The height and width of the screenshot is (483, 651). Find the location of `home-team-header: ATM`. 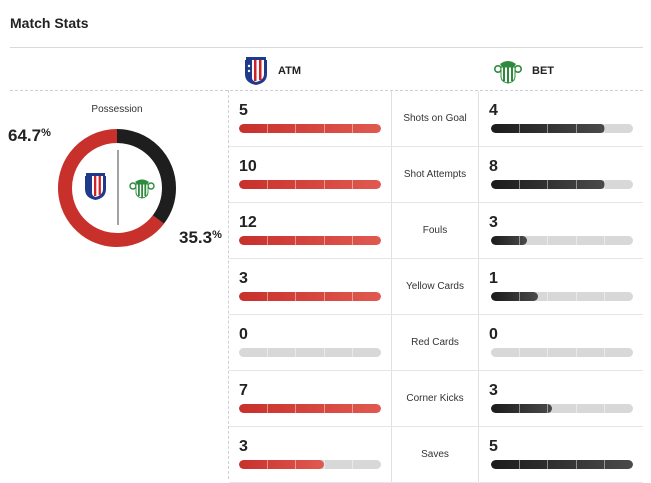

home-team-header: ATM is located at coordinates (272, 71).